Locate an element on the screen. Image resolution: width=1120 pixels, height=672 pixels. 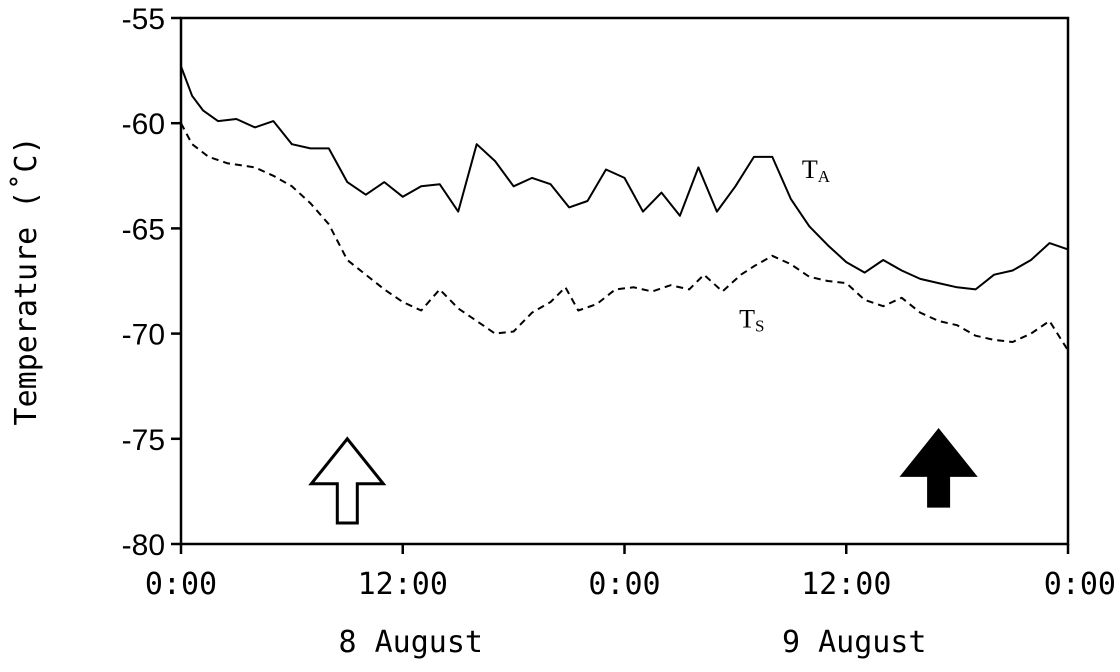
series-label-ta: TA is located at coordinates (816, 170).